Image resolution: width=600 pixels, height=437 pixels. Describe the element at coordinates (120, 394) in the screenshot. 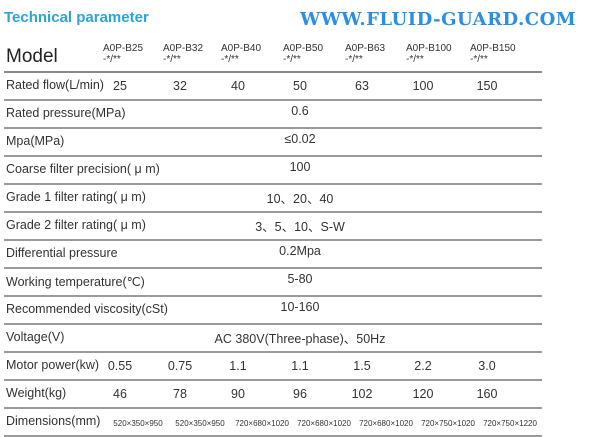

I see `cell-value: 46` at that location.